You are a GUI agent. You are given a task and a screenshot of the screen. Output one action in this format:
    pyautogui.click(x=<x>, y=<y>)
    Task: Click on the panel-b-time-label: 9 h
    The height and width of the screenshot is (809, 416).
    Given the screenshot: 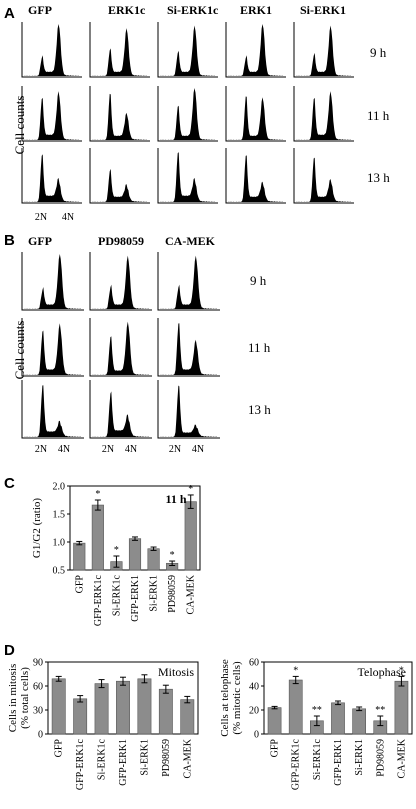 What is the action you would take?
    pyautogui.click(x=258, y=280)
    